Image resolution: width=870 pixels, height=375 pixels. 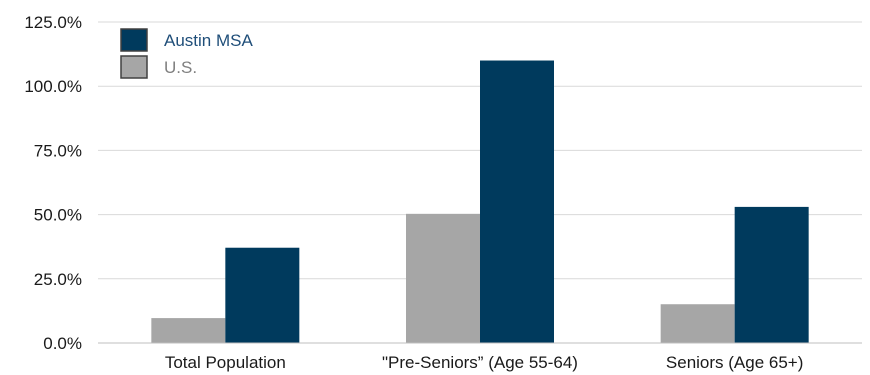 What do you see at coordinates (53, 22) in the screenshot?
I see `y-tick-label: 125.0%` at bounding box center [53, 22].